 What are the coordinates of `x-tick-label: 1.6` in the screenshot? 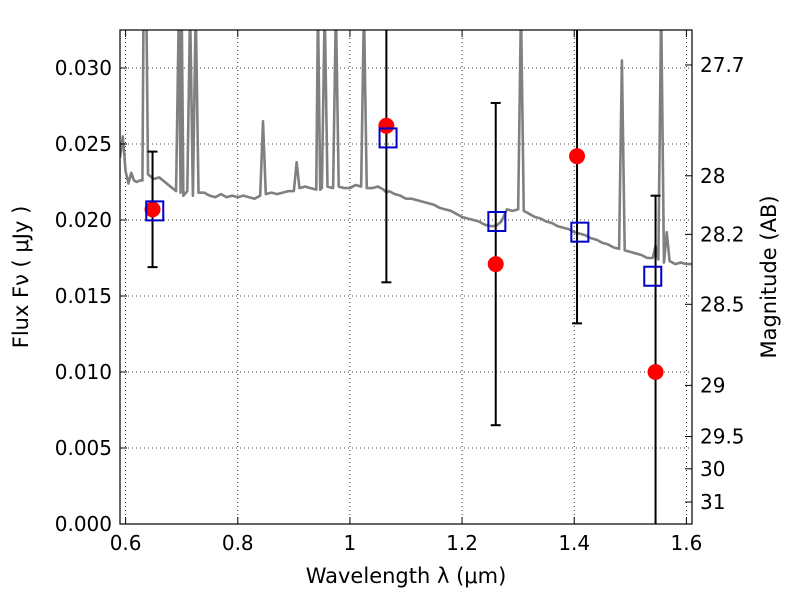 It's located at (686, 543).